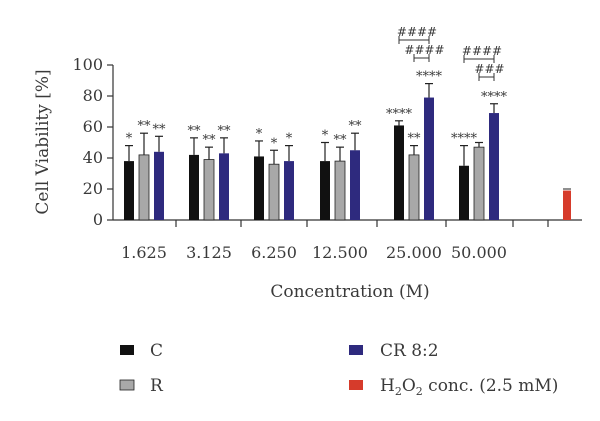  What do you see at coordinates (93, 95) in the screenshot?
I see `y-tick-label: 80` at bounding box center [93, 95].